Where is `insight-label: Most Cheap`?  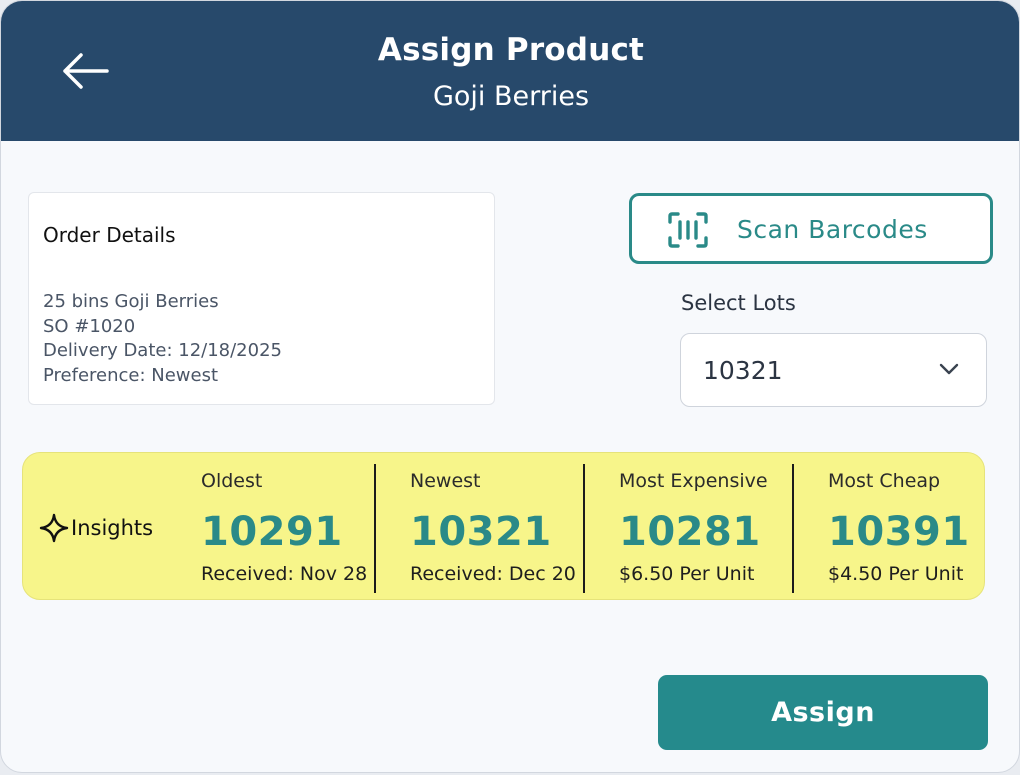 insight-label: Most Cheap is located at coordinates (884, 481).